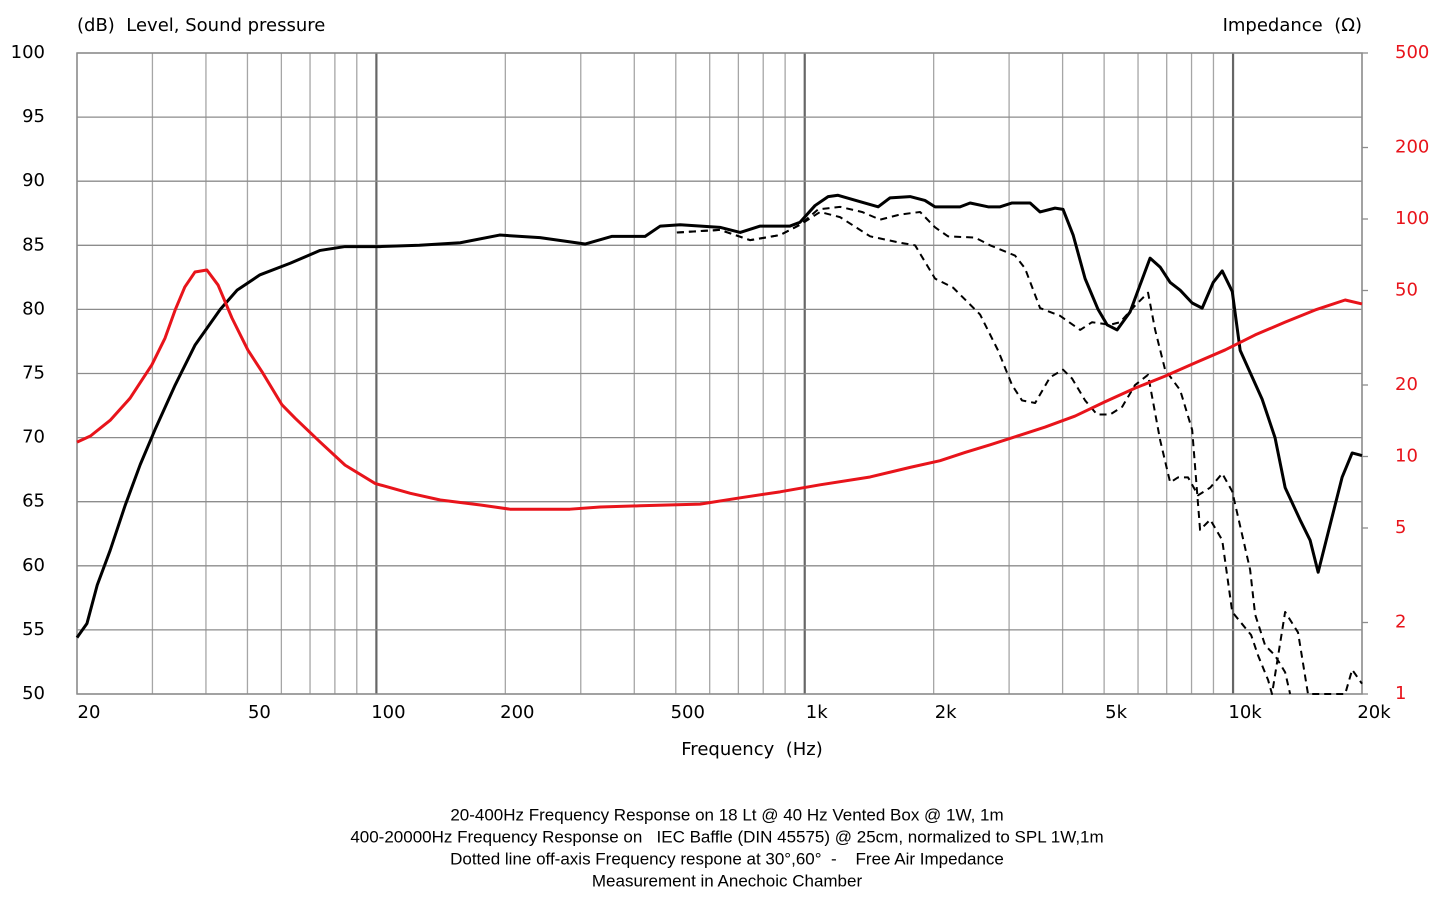 Image resolution: width=1445 pixels, height=897 pixels. What do you see at coordinates (33, 373) in the screenshot?
I see `y-tick-label: 75` at bounding box center [33, 373].